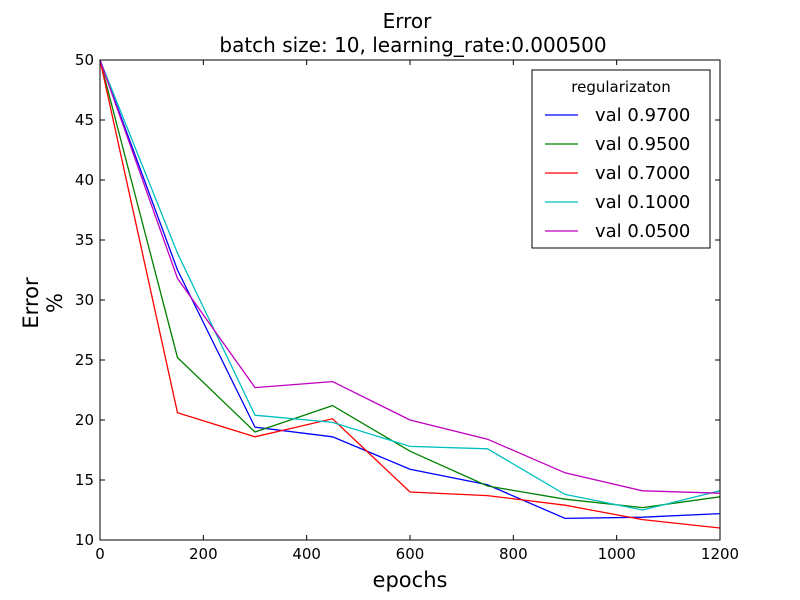 The height and width of the screenshot is (600, 800). I want to click on y-axis-label-line1: Error, so click(31, 303).